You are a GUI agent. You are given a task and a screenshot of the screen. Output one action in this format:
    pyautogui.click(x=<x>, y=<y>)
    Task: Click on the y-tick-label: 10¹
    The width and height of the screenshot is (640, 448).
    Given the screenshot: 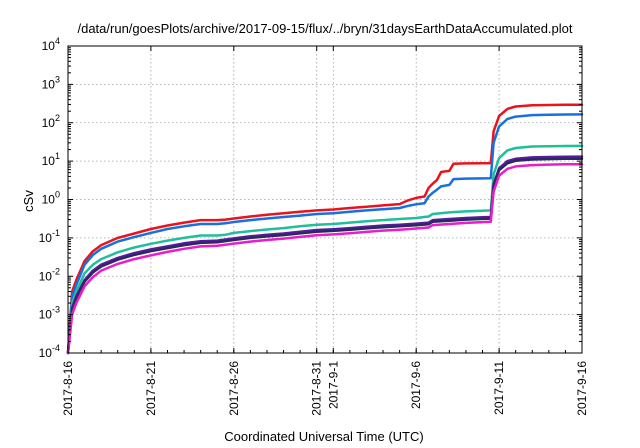 What is the action you would take?
    pyautogui.click(x=51, y=159)
    